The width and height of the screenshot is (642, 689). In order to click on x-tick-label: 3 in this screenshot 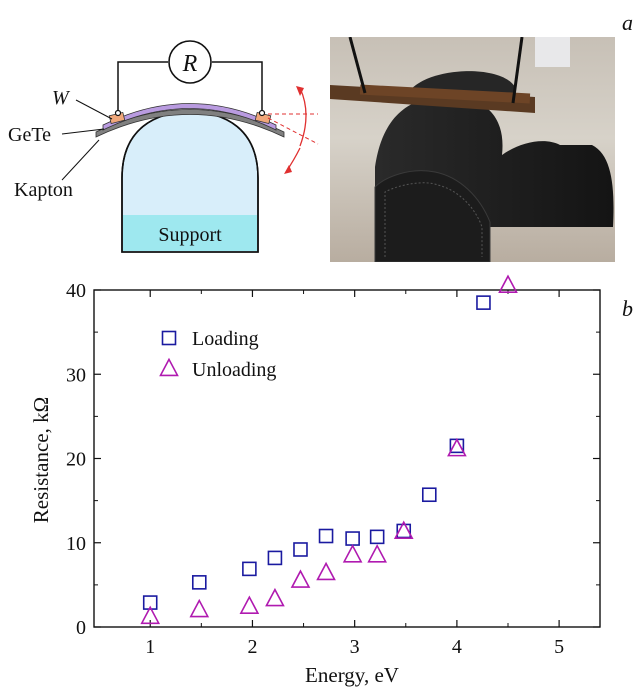, I will do `click(355, 647)`.